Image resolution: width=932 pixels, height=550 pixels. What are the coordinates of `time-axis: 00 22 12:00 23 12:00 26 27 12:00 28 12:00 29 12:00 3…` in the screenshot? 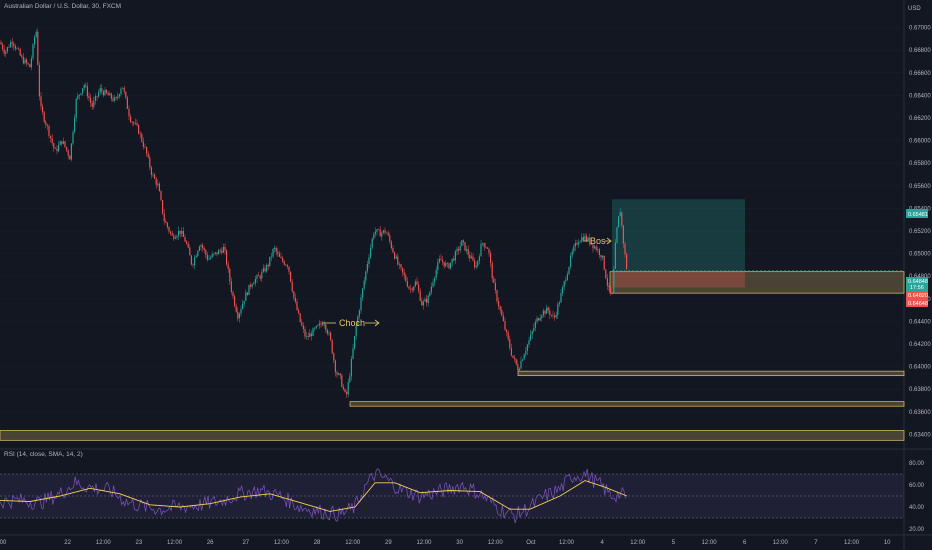 It's located at (445, 543).